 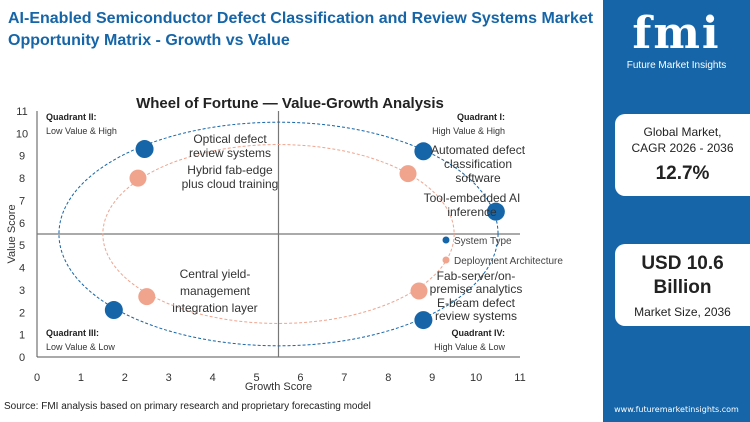 I want to click on quadrant-subtitle: Low Value & Low, so click(x=80, y=347).